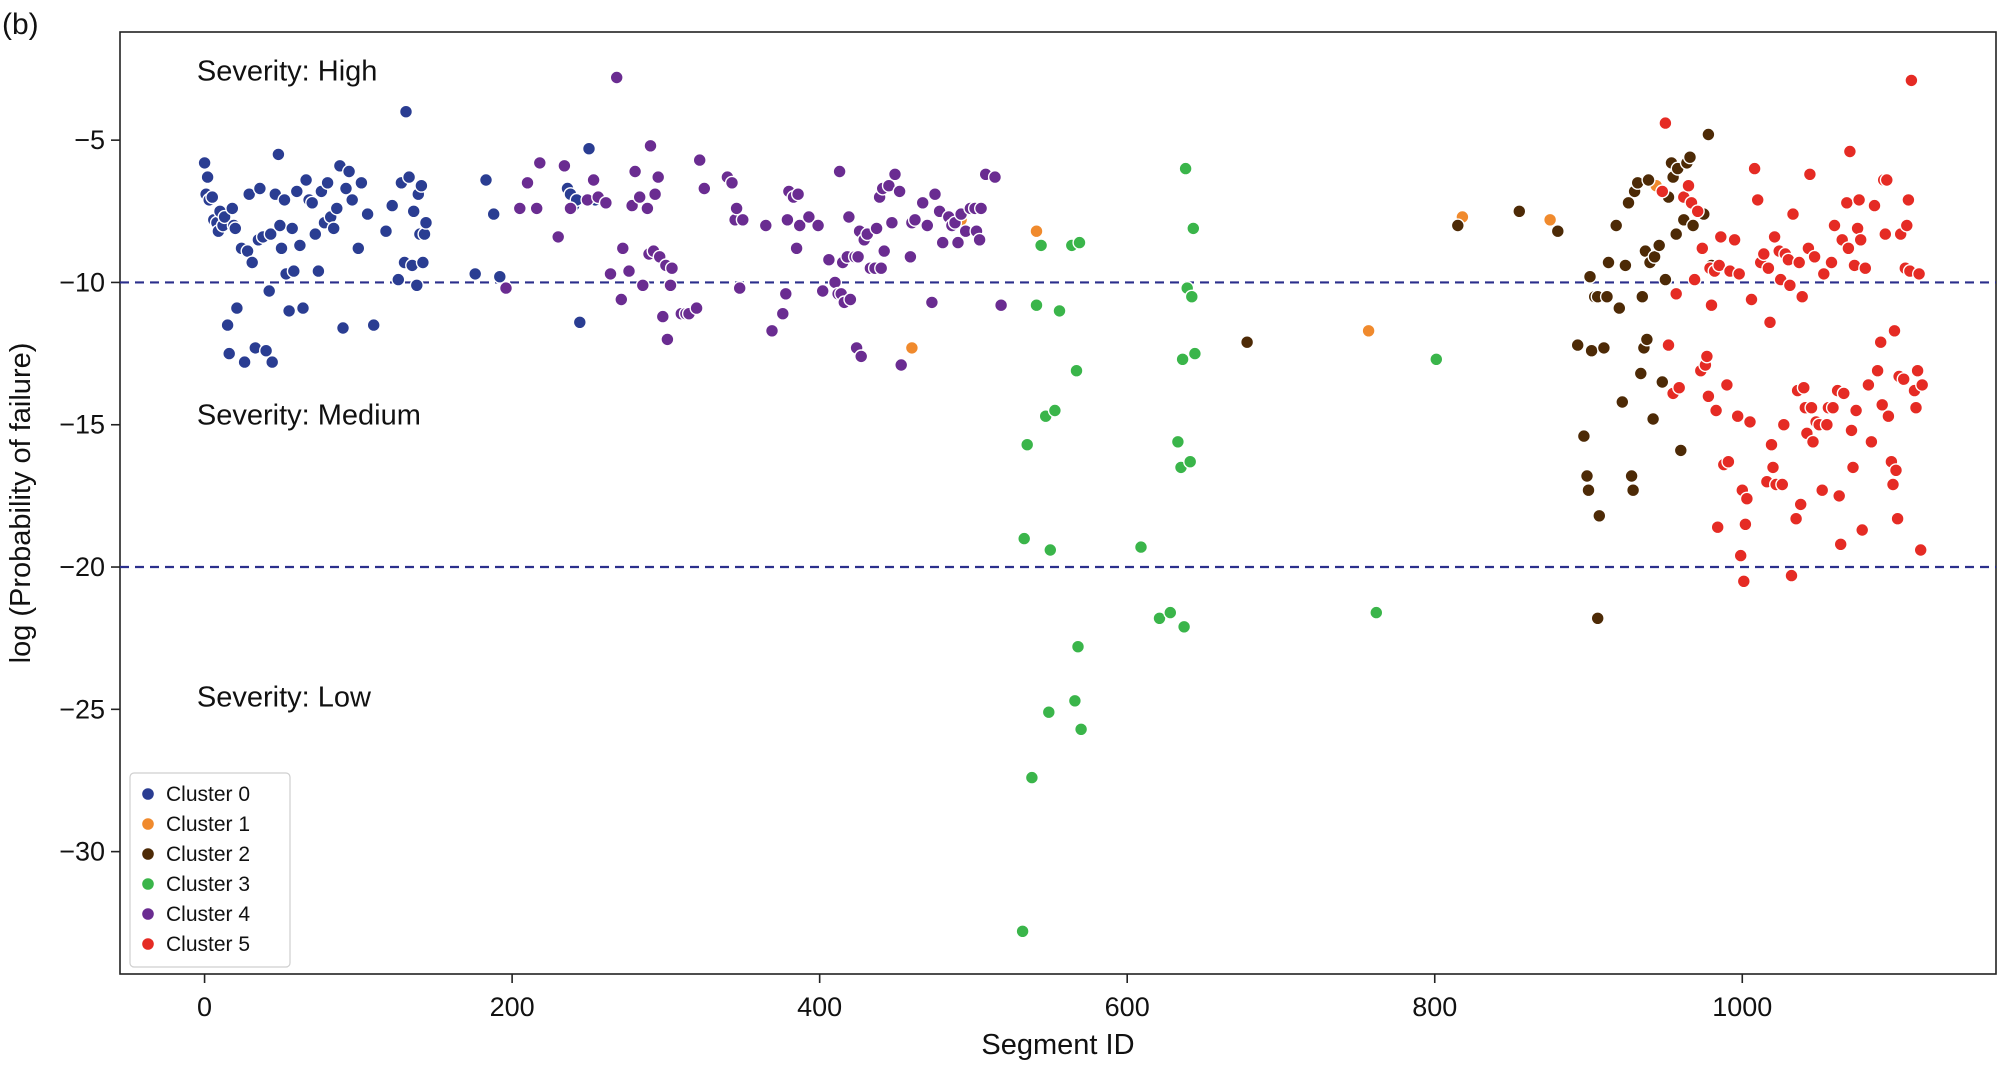 Image resolution: width=2013 pixels, height=1067 pixels. What do you see at coordinates (284, 697) in the screenshot?
I see `severity-annotation-2: Severity: Low` at bounding box center [284, 697].